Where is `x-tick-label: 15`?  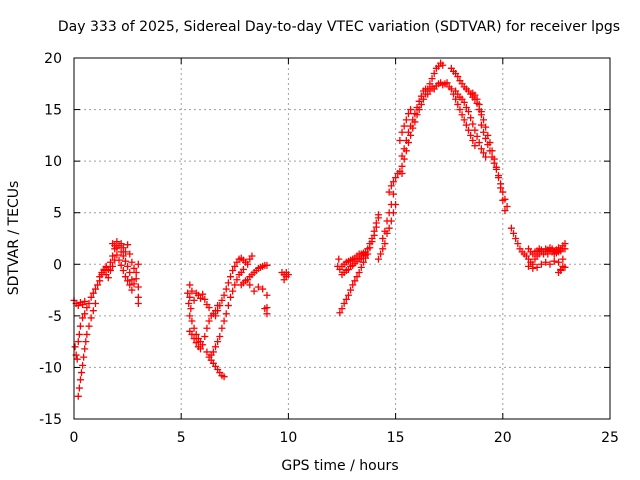
x-tick-label: 15 is located at coordinates (396, 438).